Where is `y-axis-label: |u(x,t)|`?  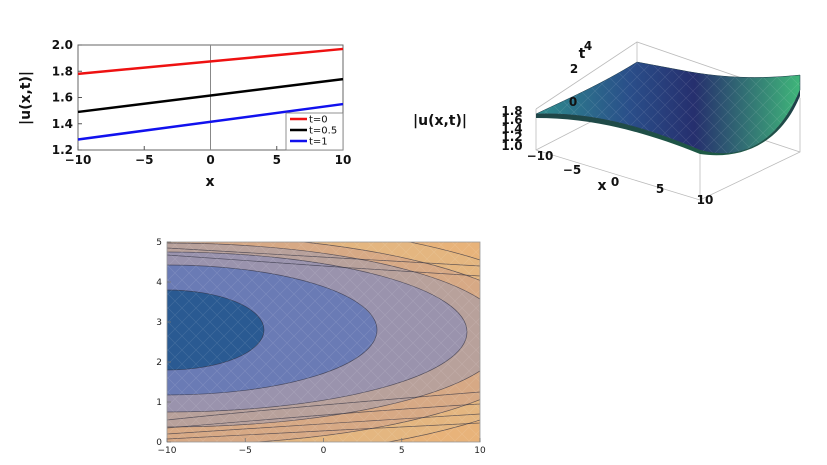
y-axis-label: |u(x,t)| is located at coordinates (26, 98).